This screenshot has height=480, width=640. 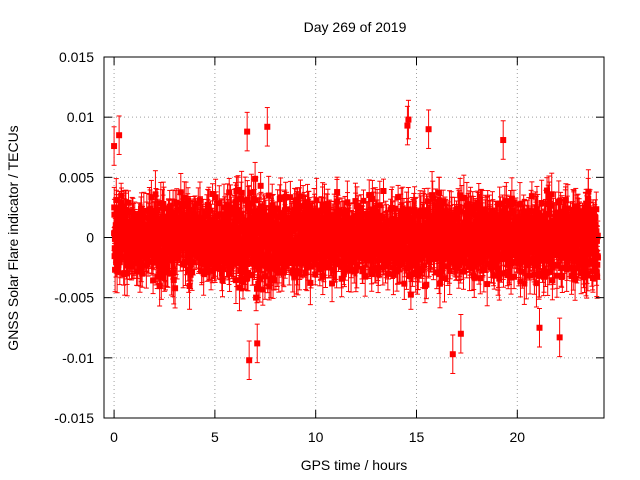 What do you see at coordinates (354, 465) in the screenshot?
I see `x-axis-label: GPS time / hours` at bounding box center [354, 465].